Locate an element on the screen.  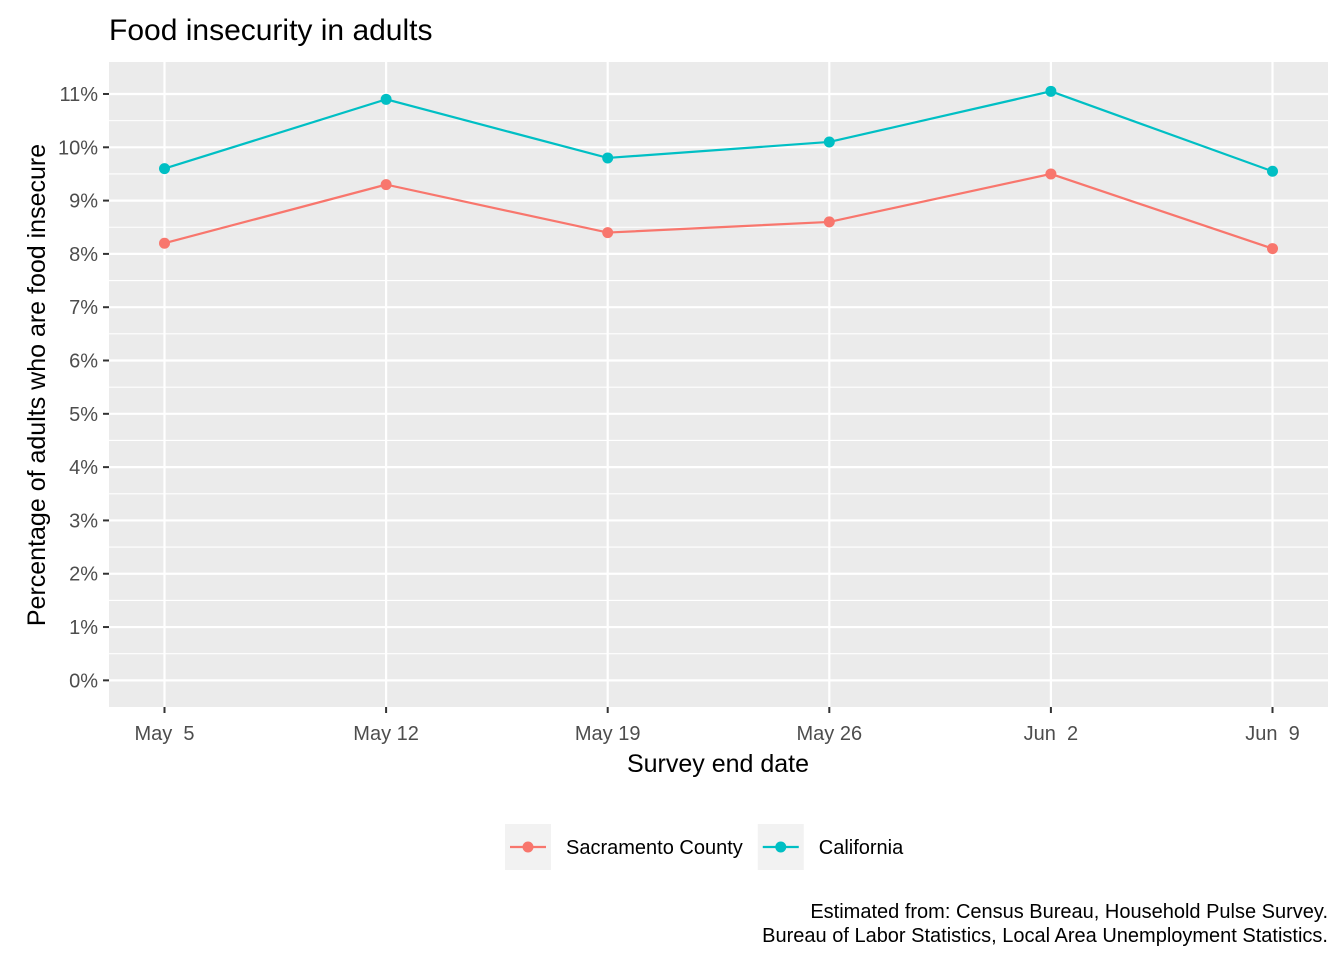
y-axis: 0% 1% 2% 3% 4% 5% 6% 7% 8% 9% 10% 11% is located at coordinates (83, 388).